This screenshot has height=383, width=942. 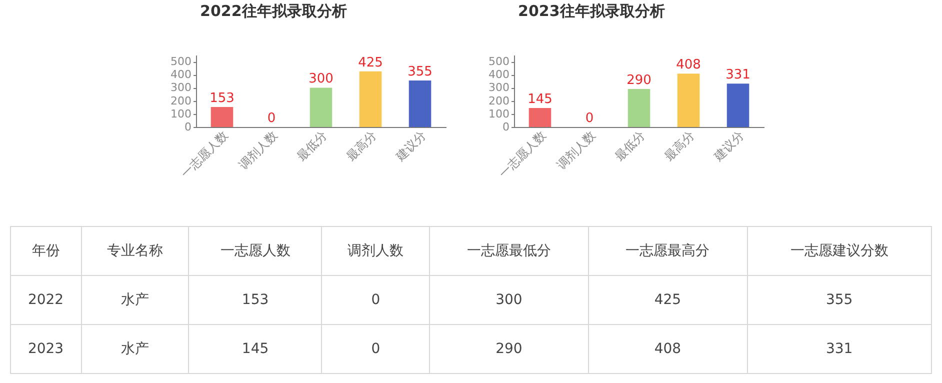 I want to click on text: 290, so click(x=509, y=349).